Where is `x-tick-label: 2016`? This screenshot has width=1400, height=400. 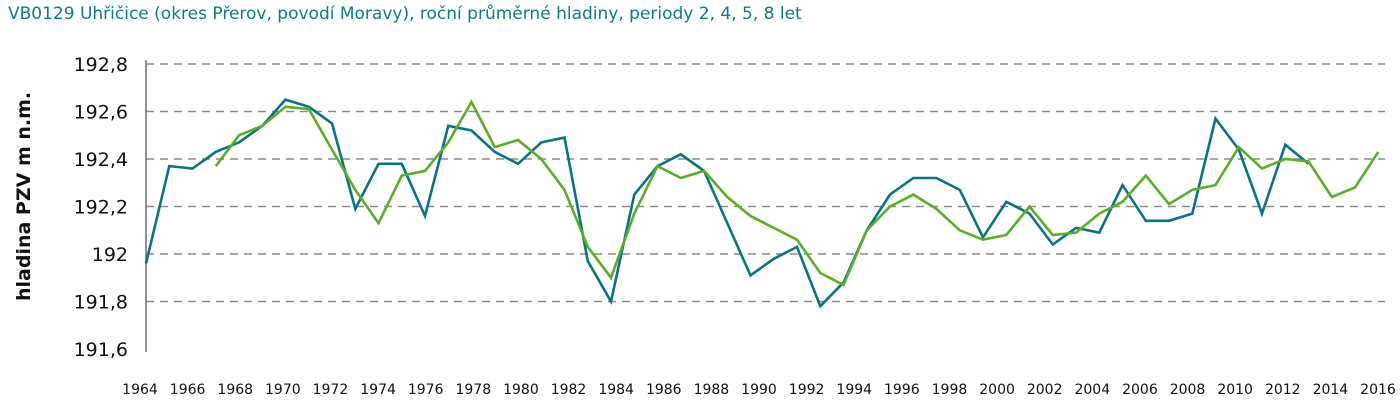
x-tick-label: 2016 is located at coordinates (1378, 390).